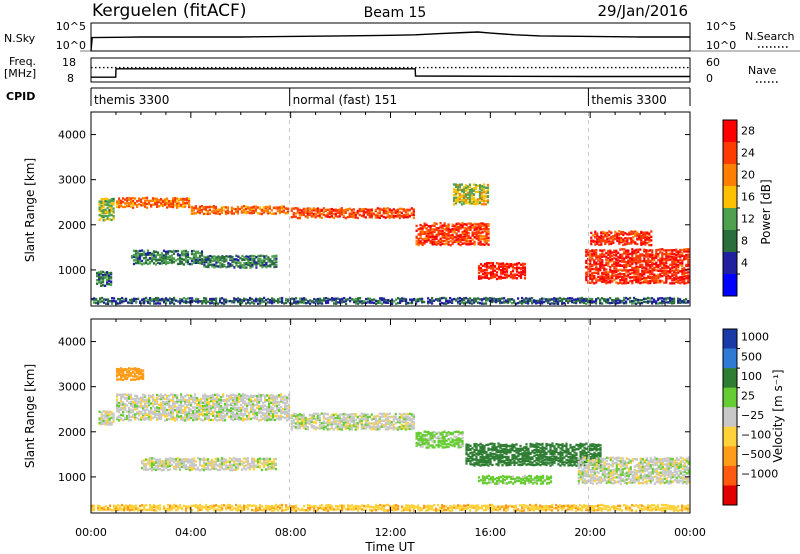 The width and height of the screenshot is (800, 554). I want to click on station-title: Kerguelen (fitACF), so click(169, 11).